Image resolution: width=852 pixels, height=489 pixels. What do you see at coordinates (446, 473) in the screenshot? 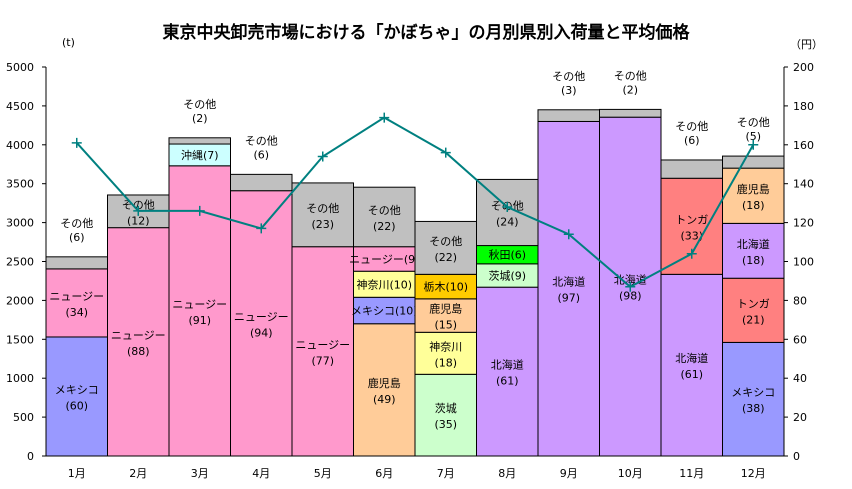
I see `x-tick-label: 7月` at bounding box center [446, 473].